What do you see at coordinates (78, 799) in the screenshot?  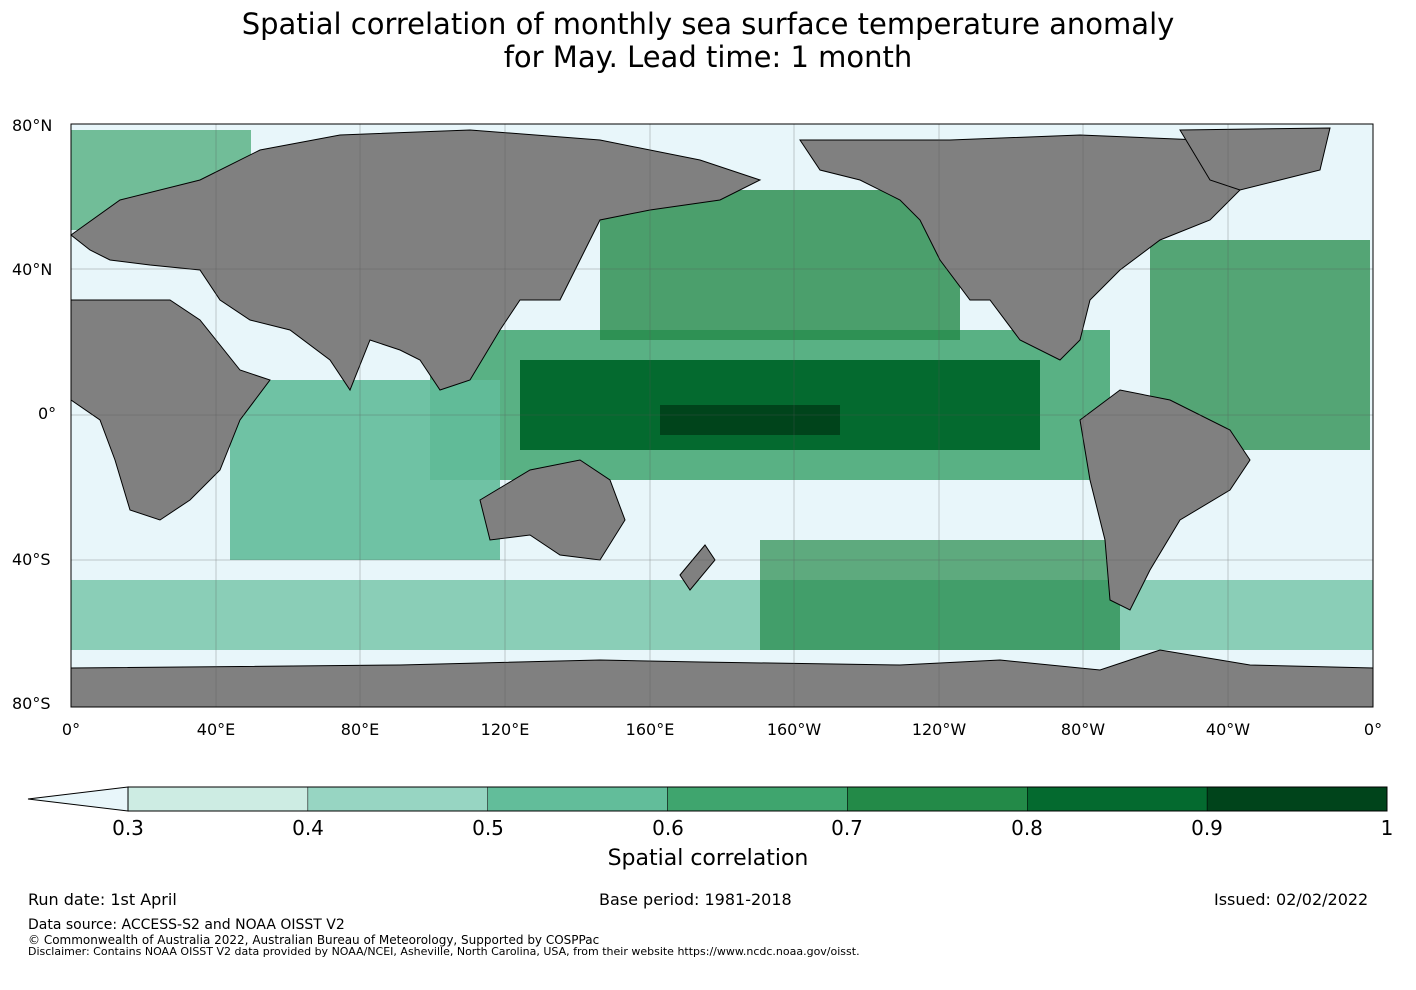 I see `colorbar-extend-arrow` at bounding box center [78, 799].